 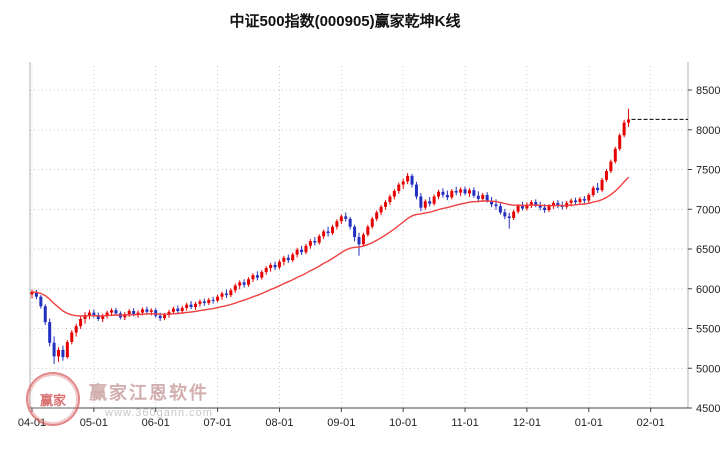 I want to click on watermark-text: 赢家江恩软件 www.360gann.com, so click(x=151, y=395).